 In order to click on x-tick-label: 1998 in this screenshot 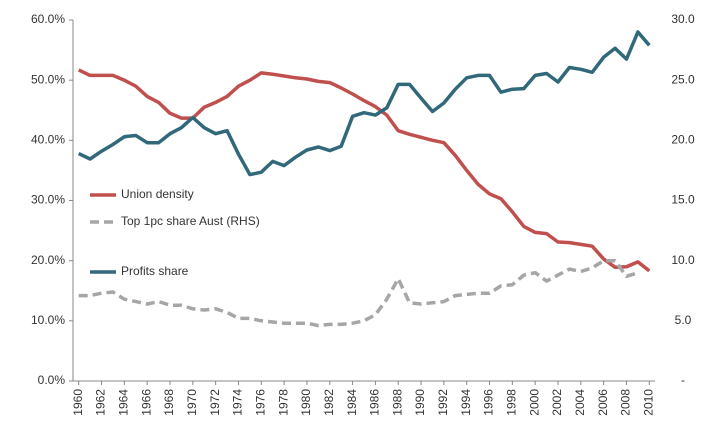, I will do `click(512, 402)`.